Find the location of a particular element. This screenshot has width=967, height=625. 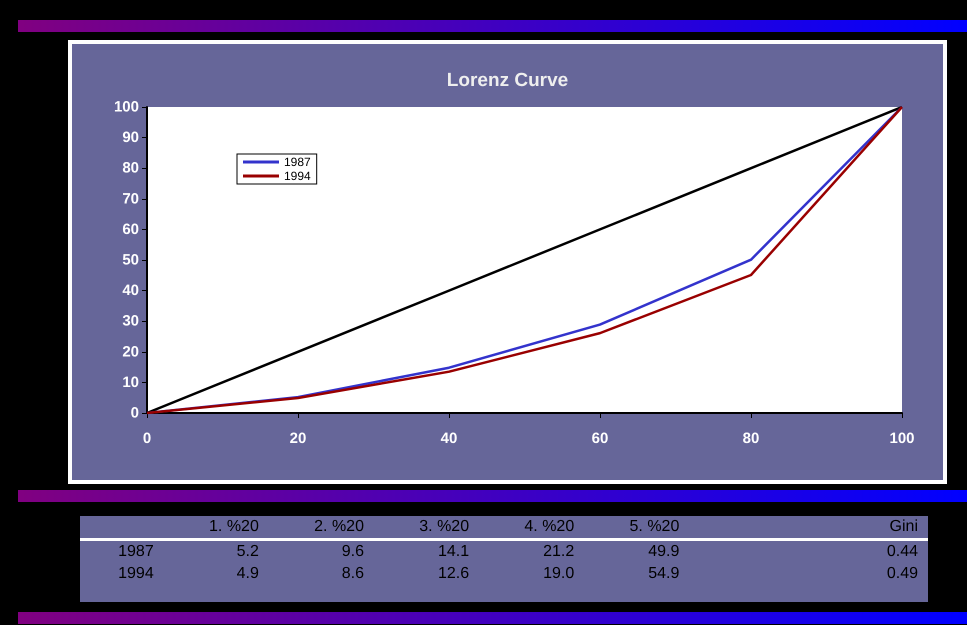

category-label: 2. %20 is located at coordinates (321, 528).